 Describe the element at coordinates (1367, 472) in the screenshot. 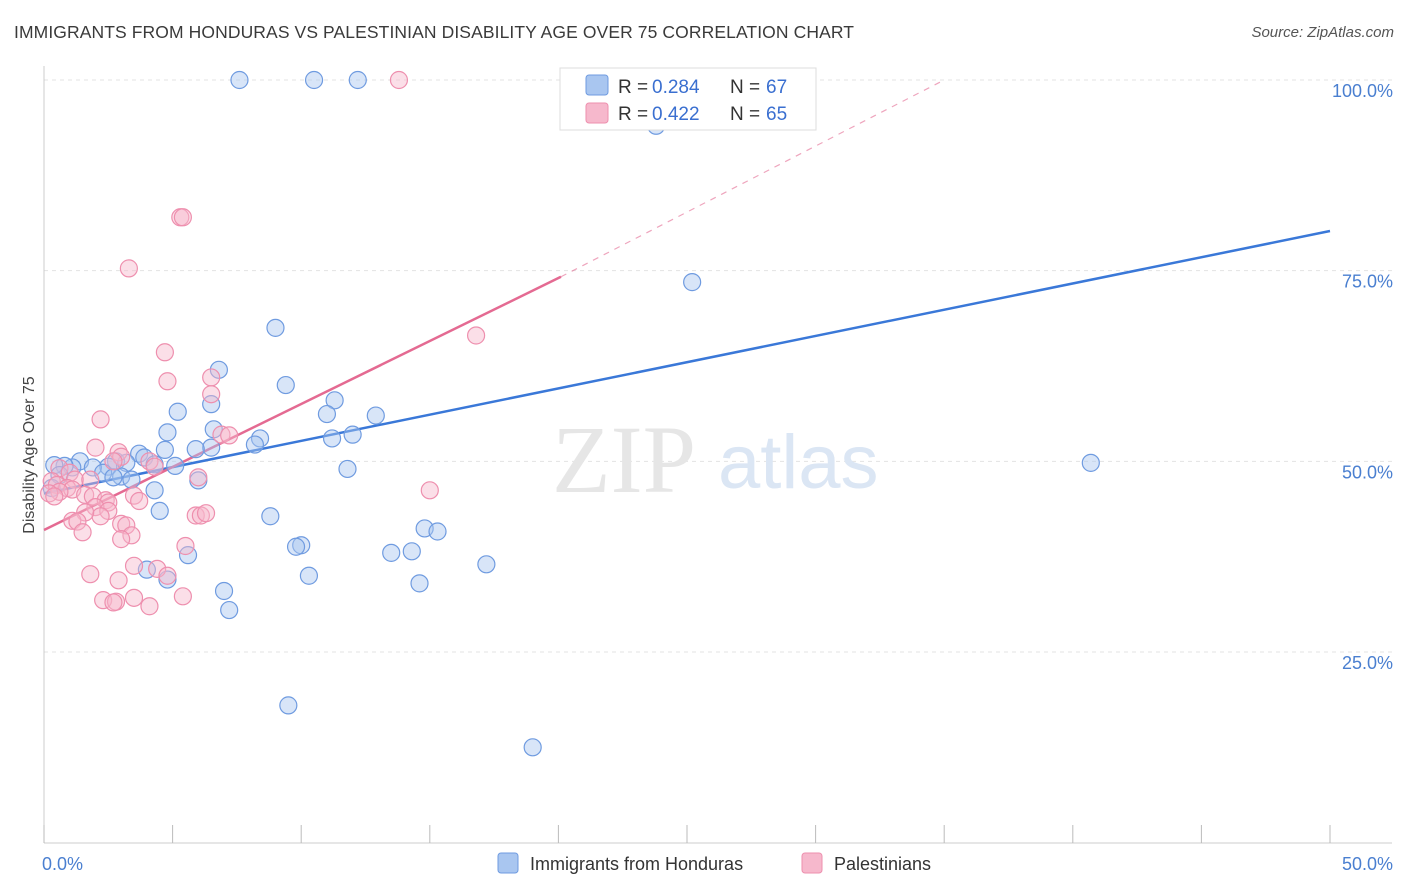

I see `y-tick-label: 50.0%` at that location.